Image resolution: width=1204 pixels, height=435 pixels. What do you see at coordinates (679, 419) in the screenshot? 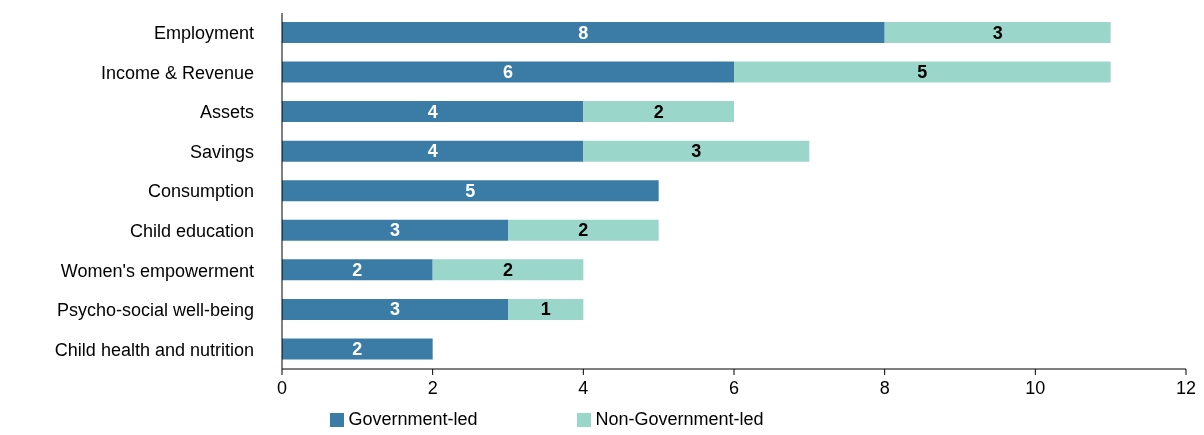
I see `legend-label: Non-Government-led` at bounding box center [679, 419].